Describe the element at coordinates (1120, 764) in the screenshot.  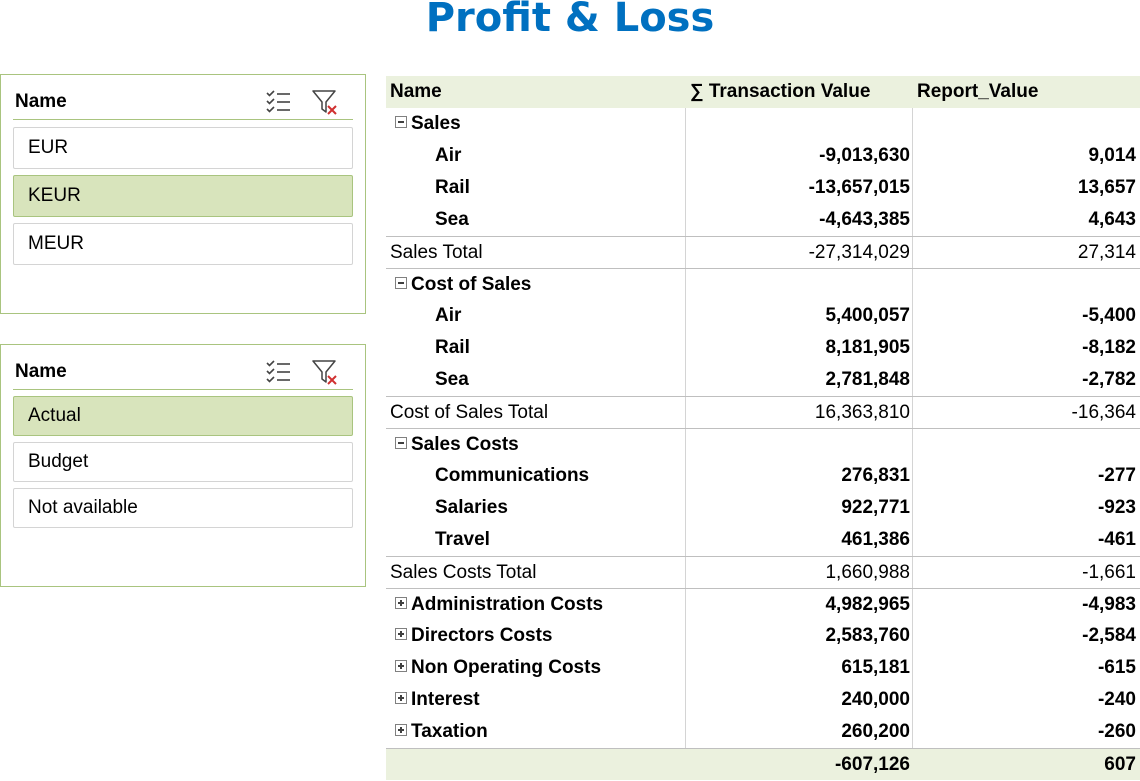
I see `report-value-cell: 607` at that location.